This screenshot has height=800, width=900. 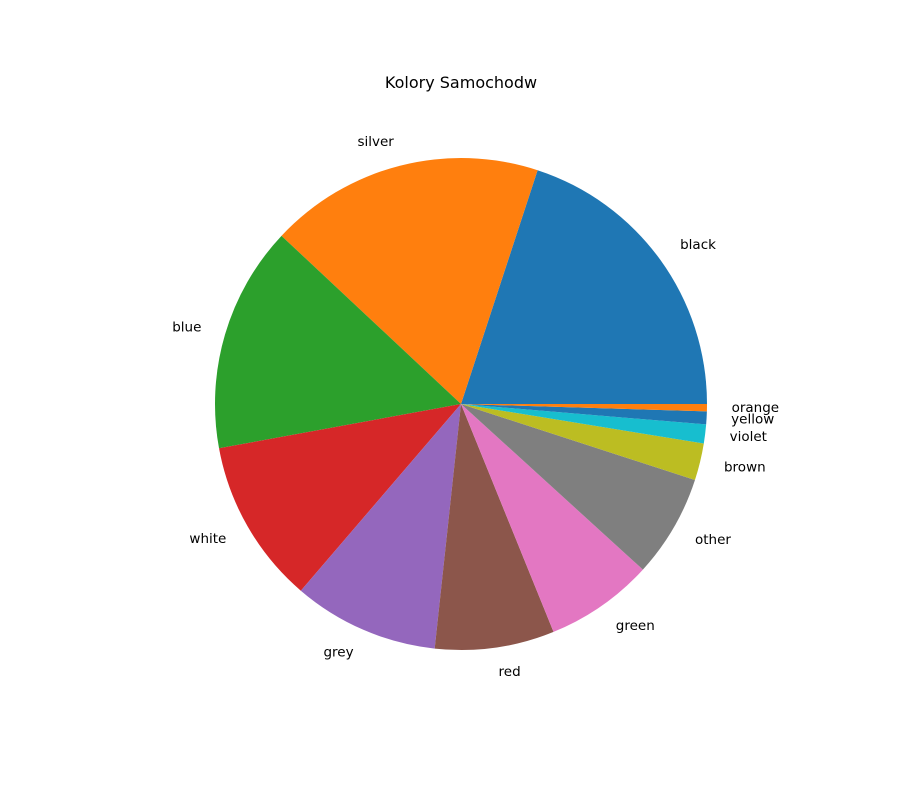 What do you see at coordinates (752, 419) in the screenshot?
I see `slice-label-yellow: yellow` at bounding box center [752, 419].